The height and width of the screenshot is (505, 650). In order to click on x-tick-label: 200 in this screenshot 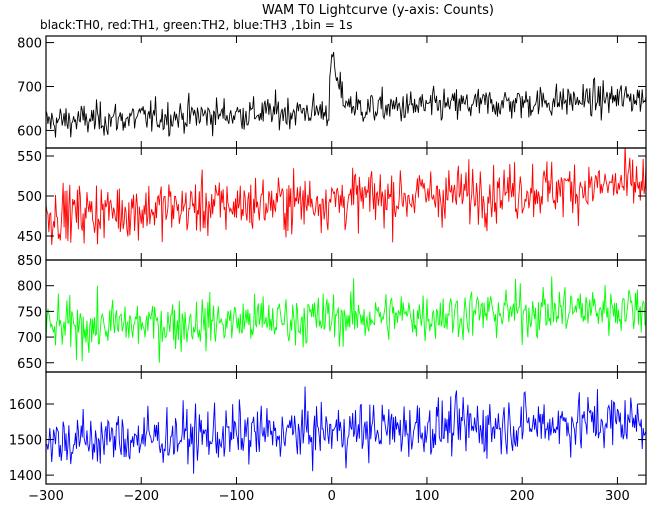, I will do `click(522, 496)`.